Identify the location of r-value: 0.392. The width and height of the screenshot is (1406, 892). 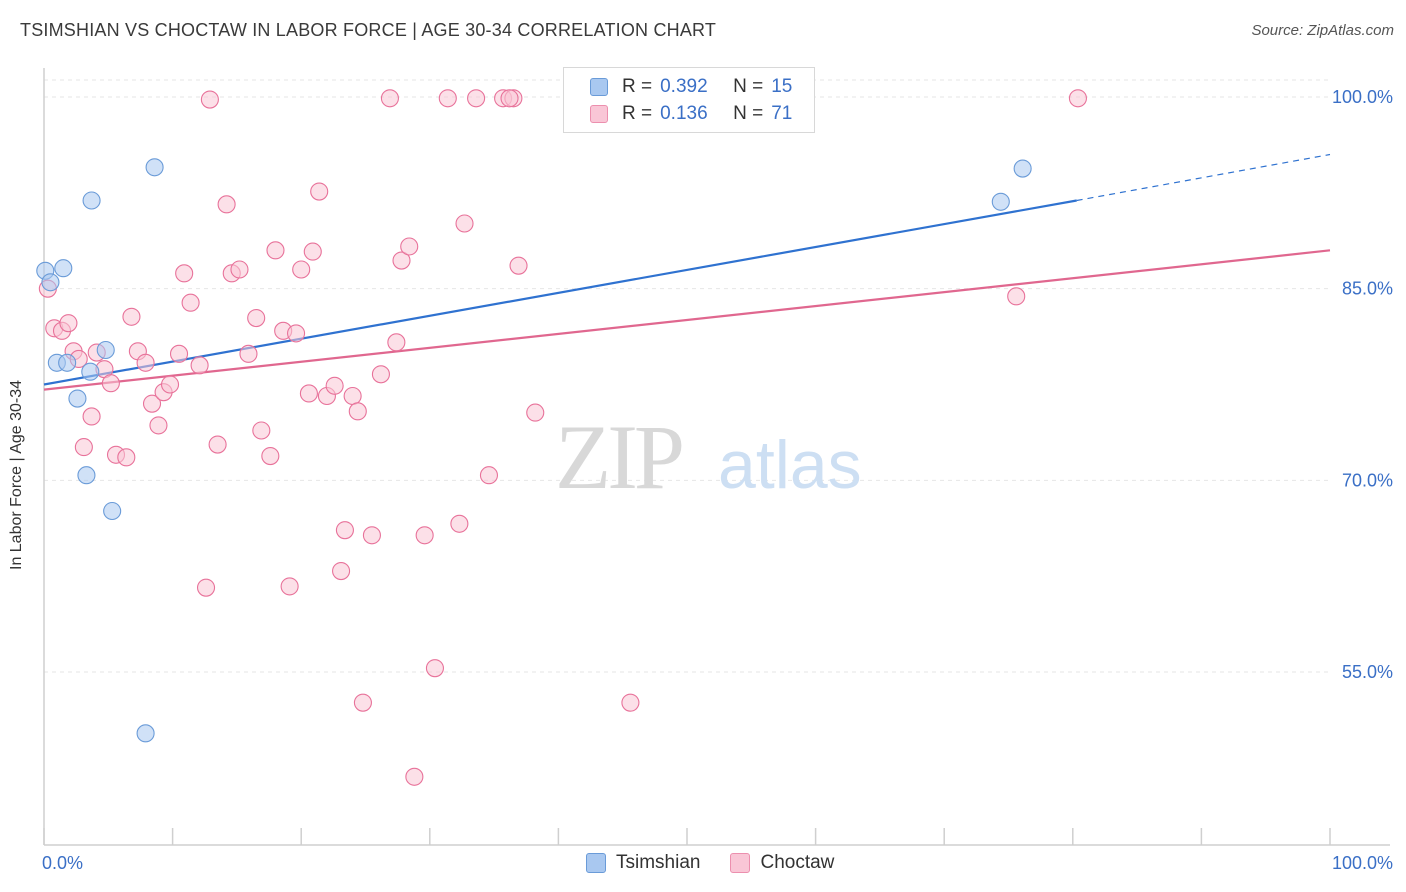
(684, 86).